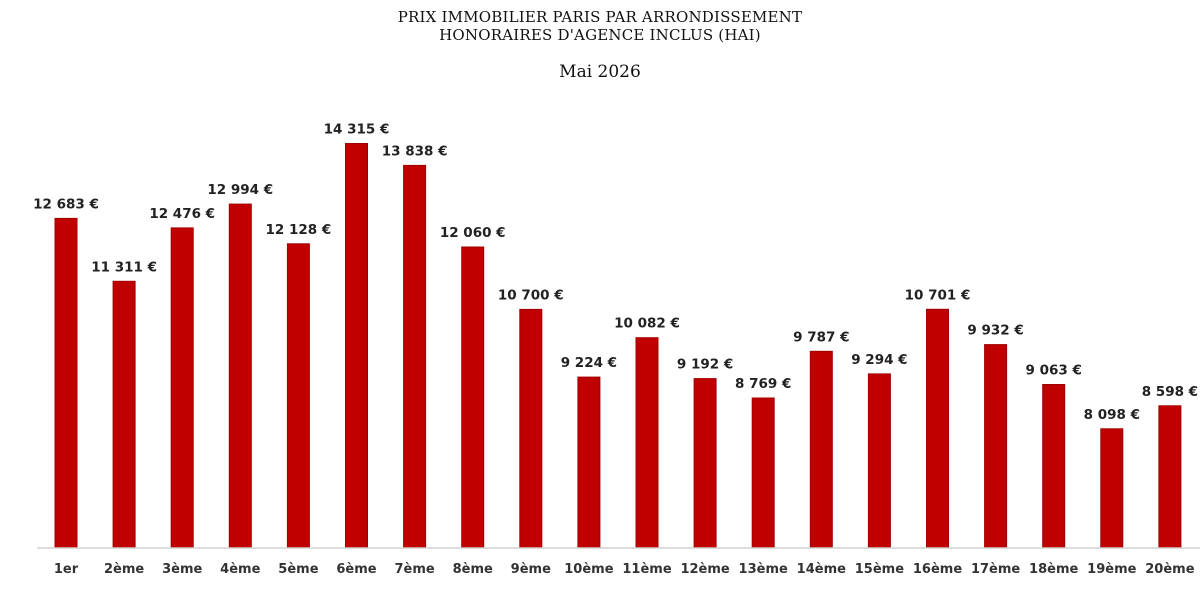 Image resolution: width=1200 pixels, height=592 pixels. I want to click on chart-subtitle: Mai 2026, so click(600, 72).